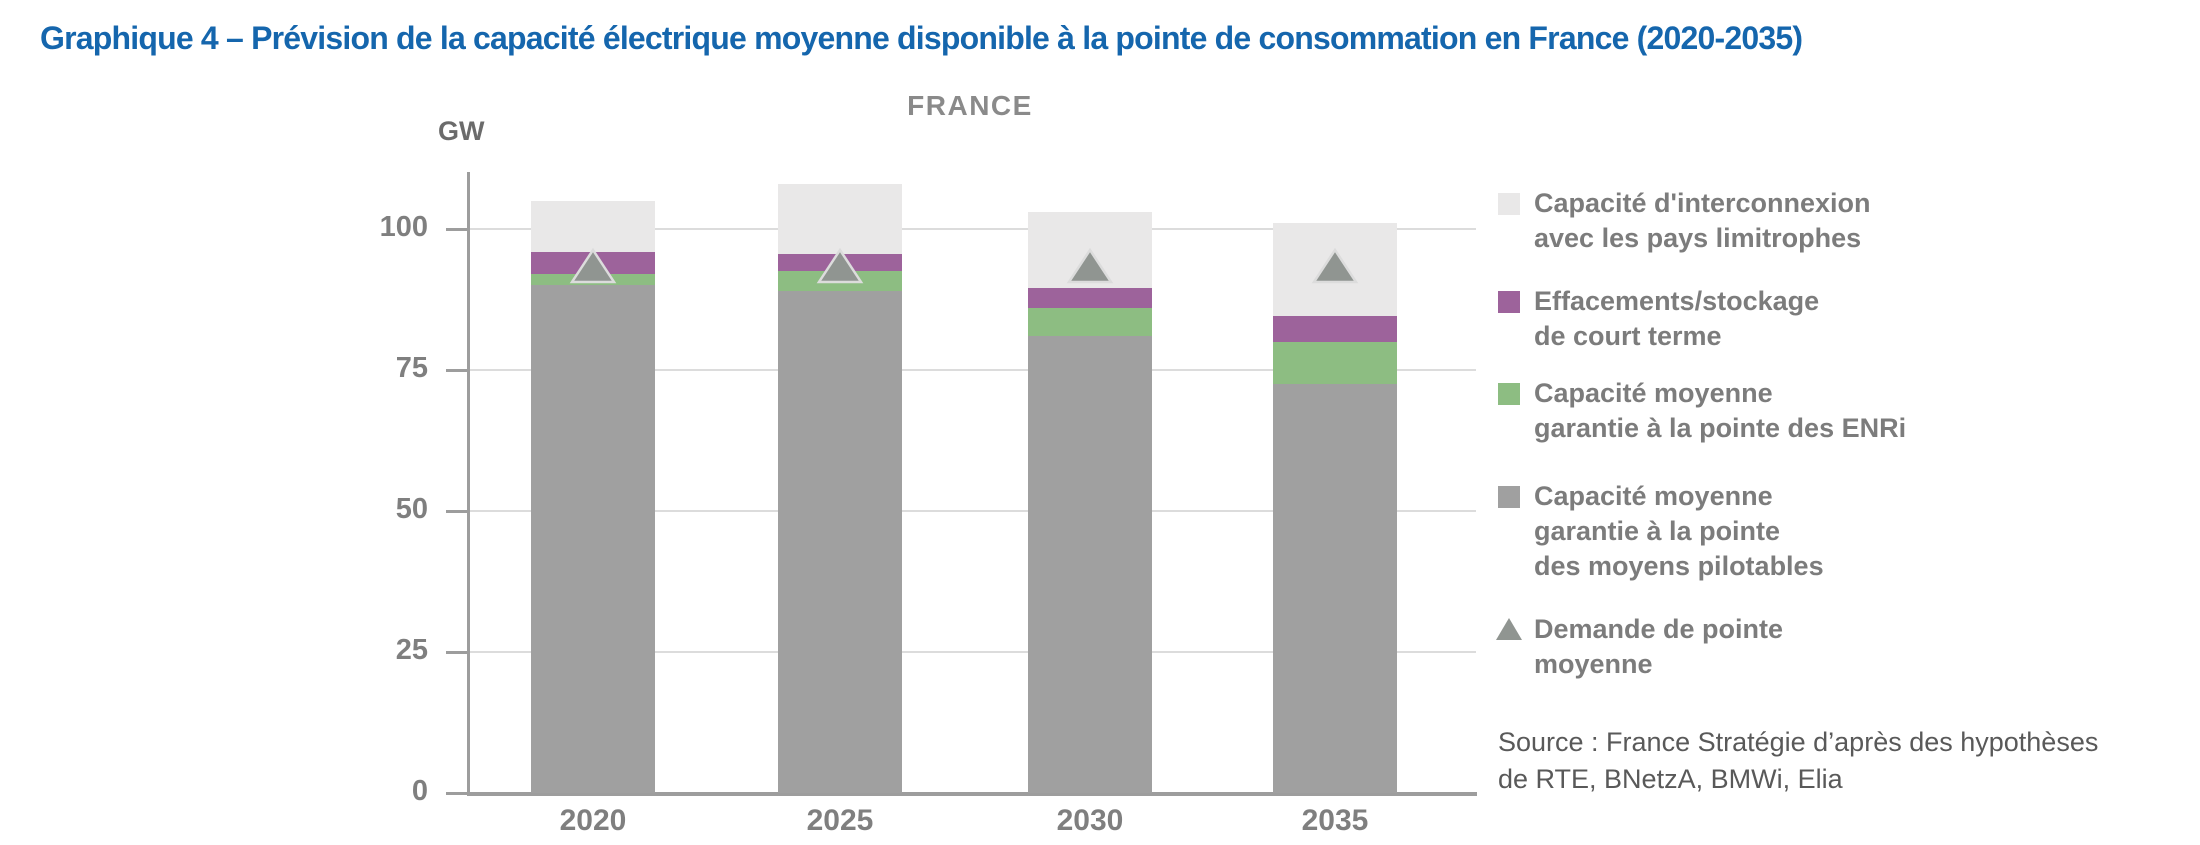 The width and height of the screenshot is (2200, 845). What do you see at coordinates (972, 794) in the screenshot?
I see `x-axis-line` at bounding box center [972, 794].